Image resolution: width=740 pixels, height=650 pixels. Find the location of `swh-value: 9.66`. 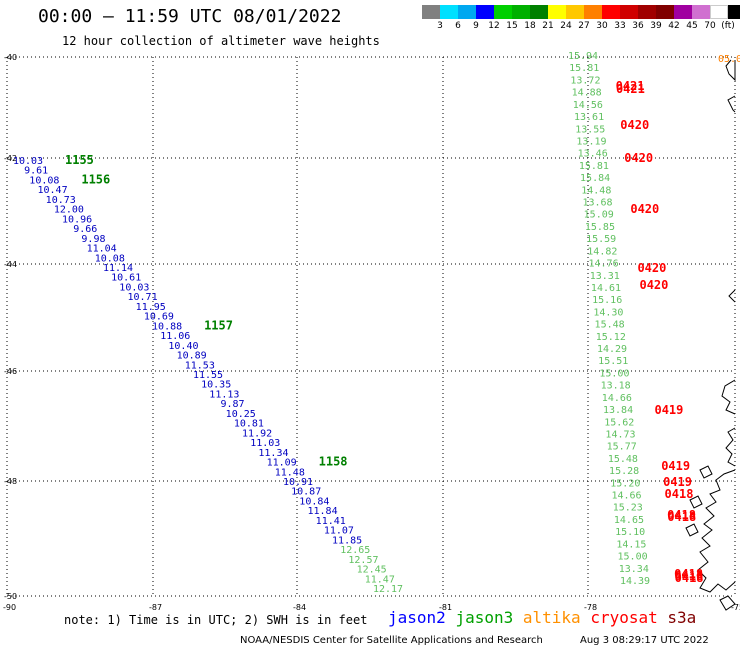

swh-value: 9.66 is located at coordinates (85, 229).